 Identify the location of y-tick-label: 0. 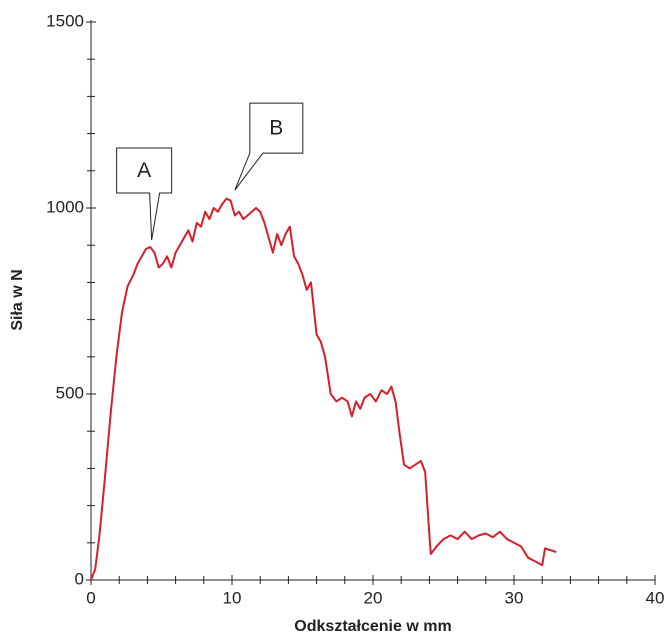
(79, 578).